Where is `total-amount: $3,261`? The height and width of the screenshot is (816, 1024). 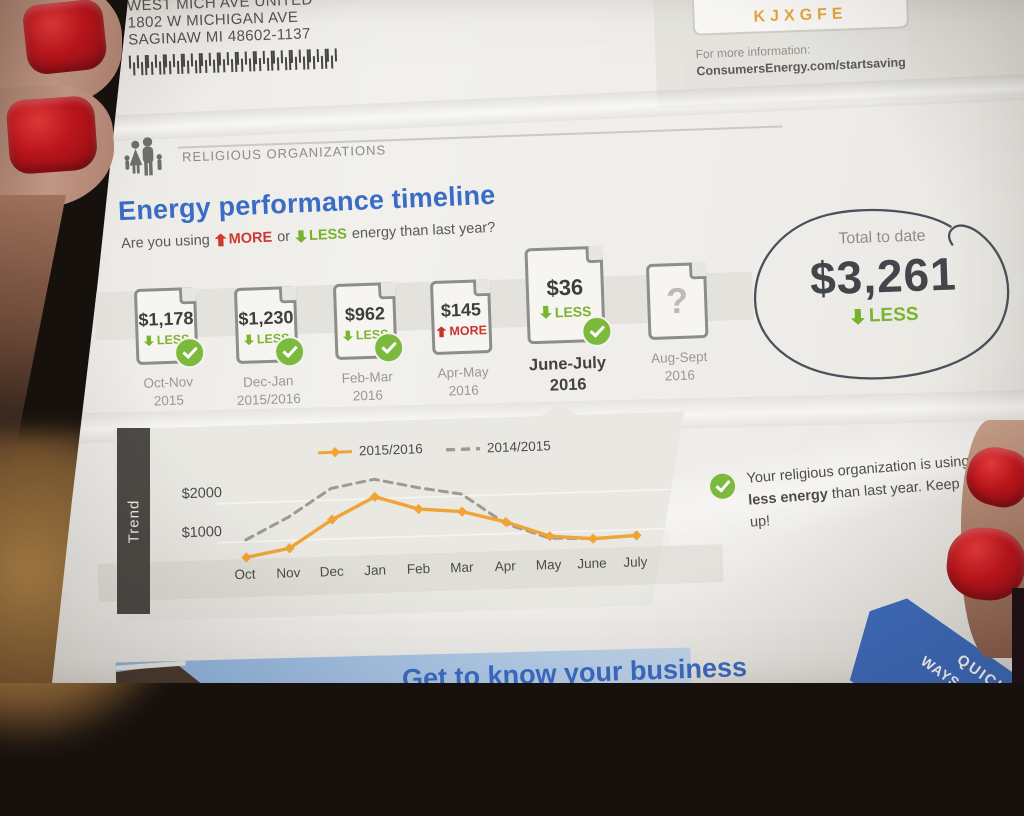
total-amount: $3,261 is located at coordinates (883, 276).